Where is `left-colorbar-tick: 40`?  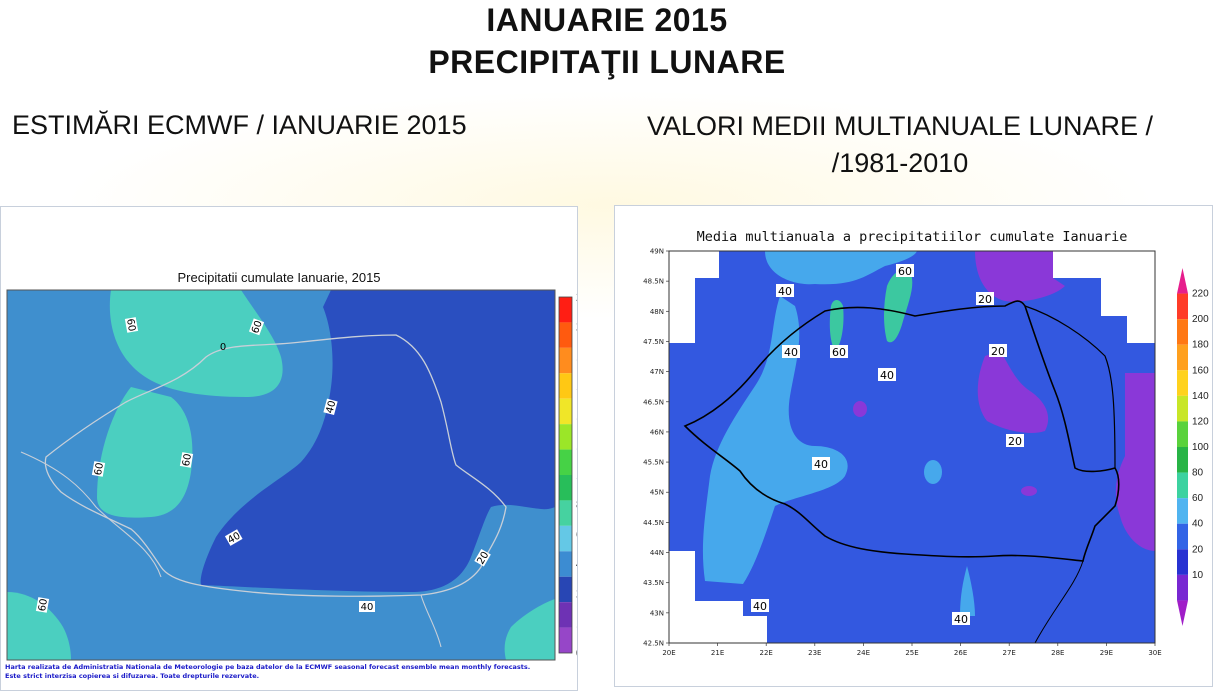 left-colorbar-tick: 40 is located at coordinates (576, 564).